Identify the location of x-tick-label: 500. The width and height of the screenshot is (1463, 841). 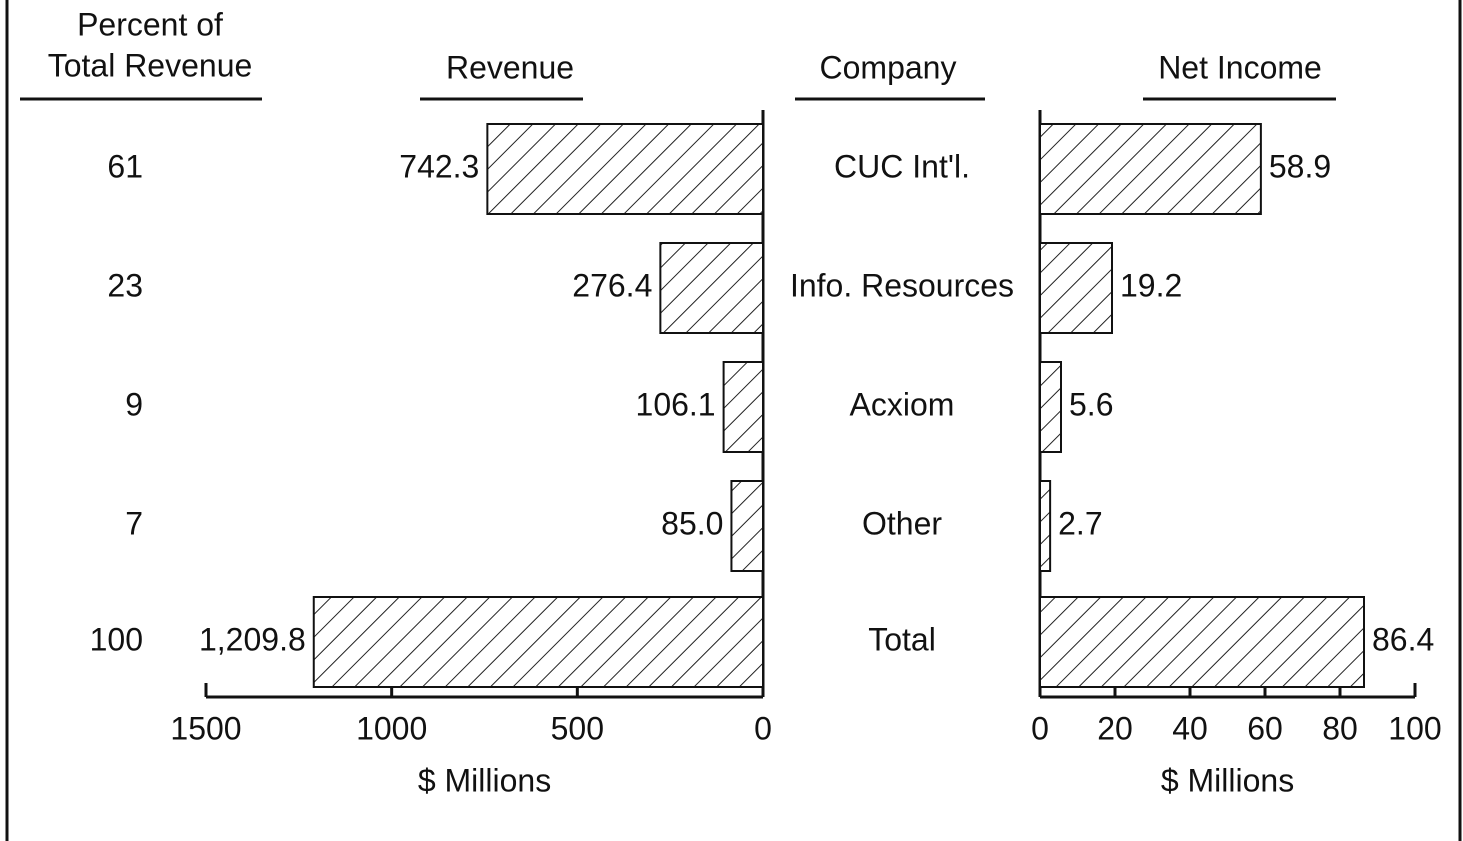
(577, 728).